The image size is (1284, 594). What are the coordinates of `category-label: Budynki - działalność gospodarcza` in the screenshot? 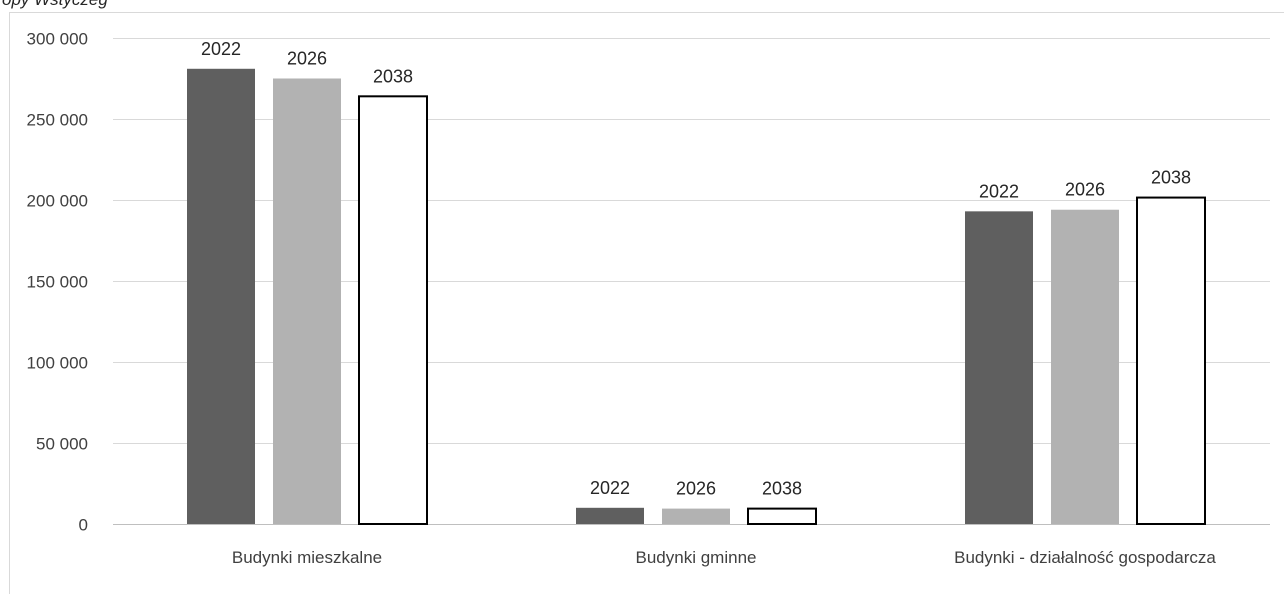 It's located at (1085, 557).